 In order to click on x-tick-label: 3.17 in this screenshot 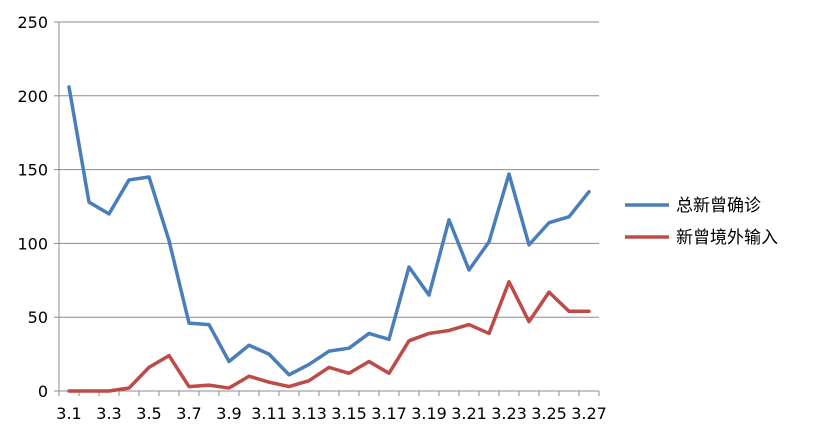, I will do `click(389, 413)`.